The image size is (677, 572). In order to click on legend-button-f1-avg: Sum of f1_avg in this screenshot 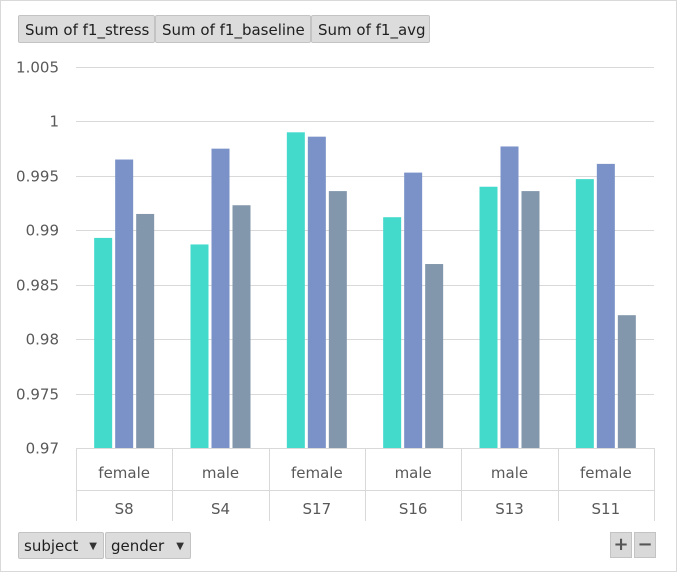, I will do `click(370, 29)`.